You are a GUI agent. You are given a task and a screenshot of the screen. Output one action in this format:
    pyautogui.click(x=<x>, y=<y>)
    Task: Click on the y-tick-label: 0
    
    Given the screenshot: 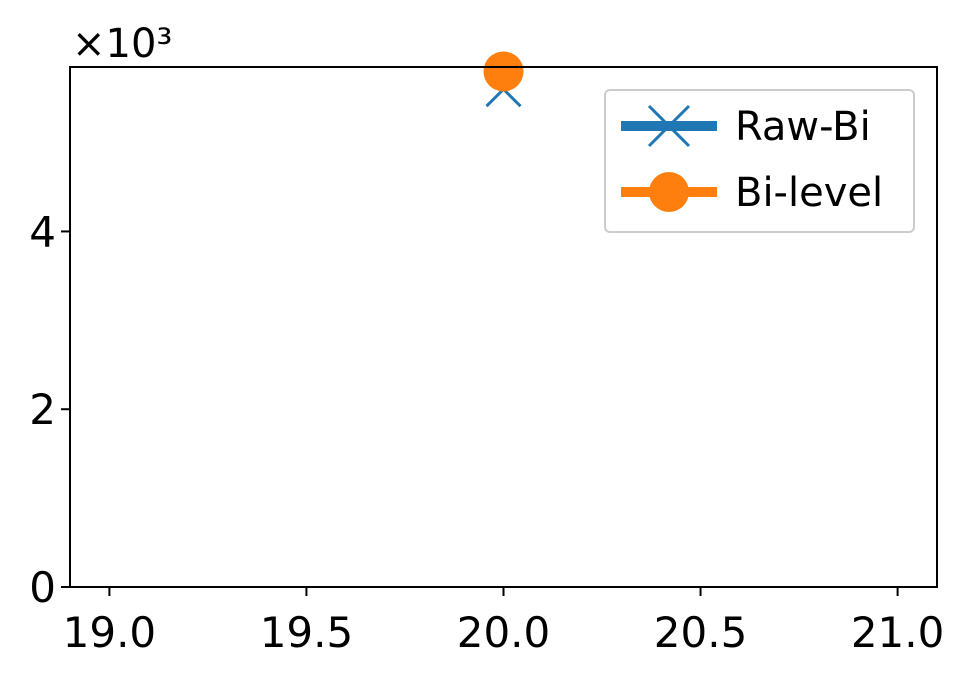 What is the action you would take?
    pyautogui.click(x=42, y=587)
    